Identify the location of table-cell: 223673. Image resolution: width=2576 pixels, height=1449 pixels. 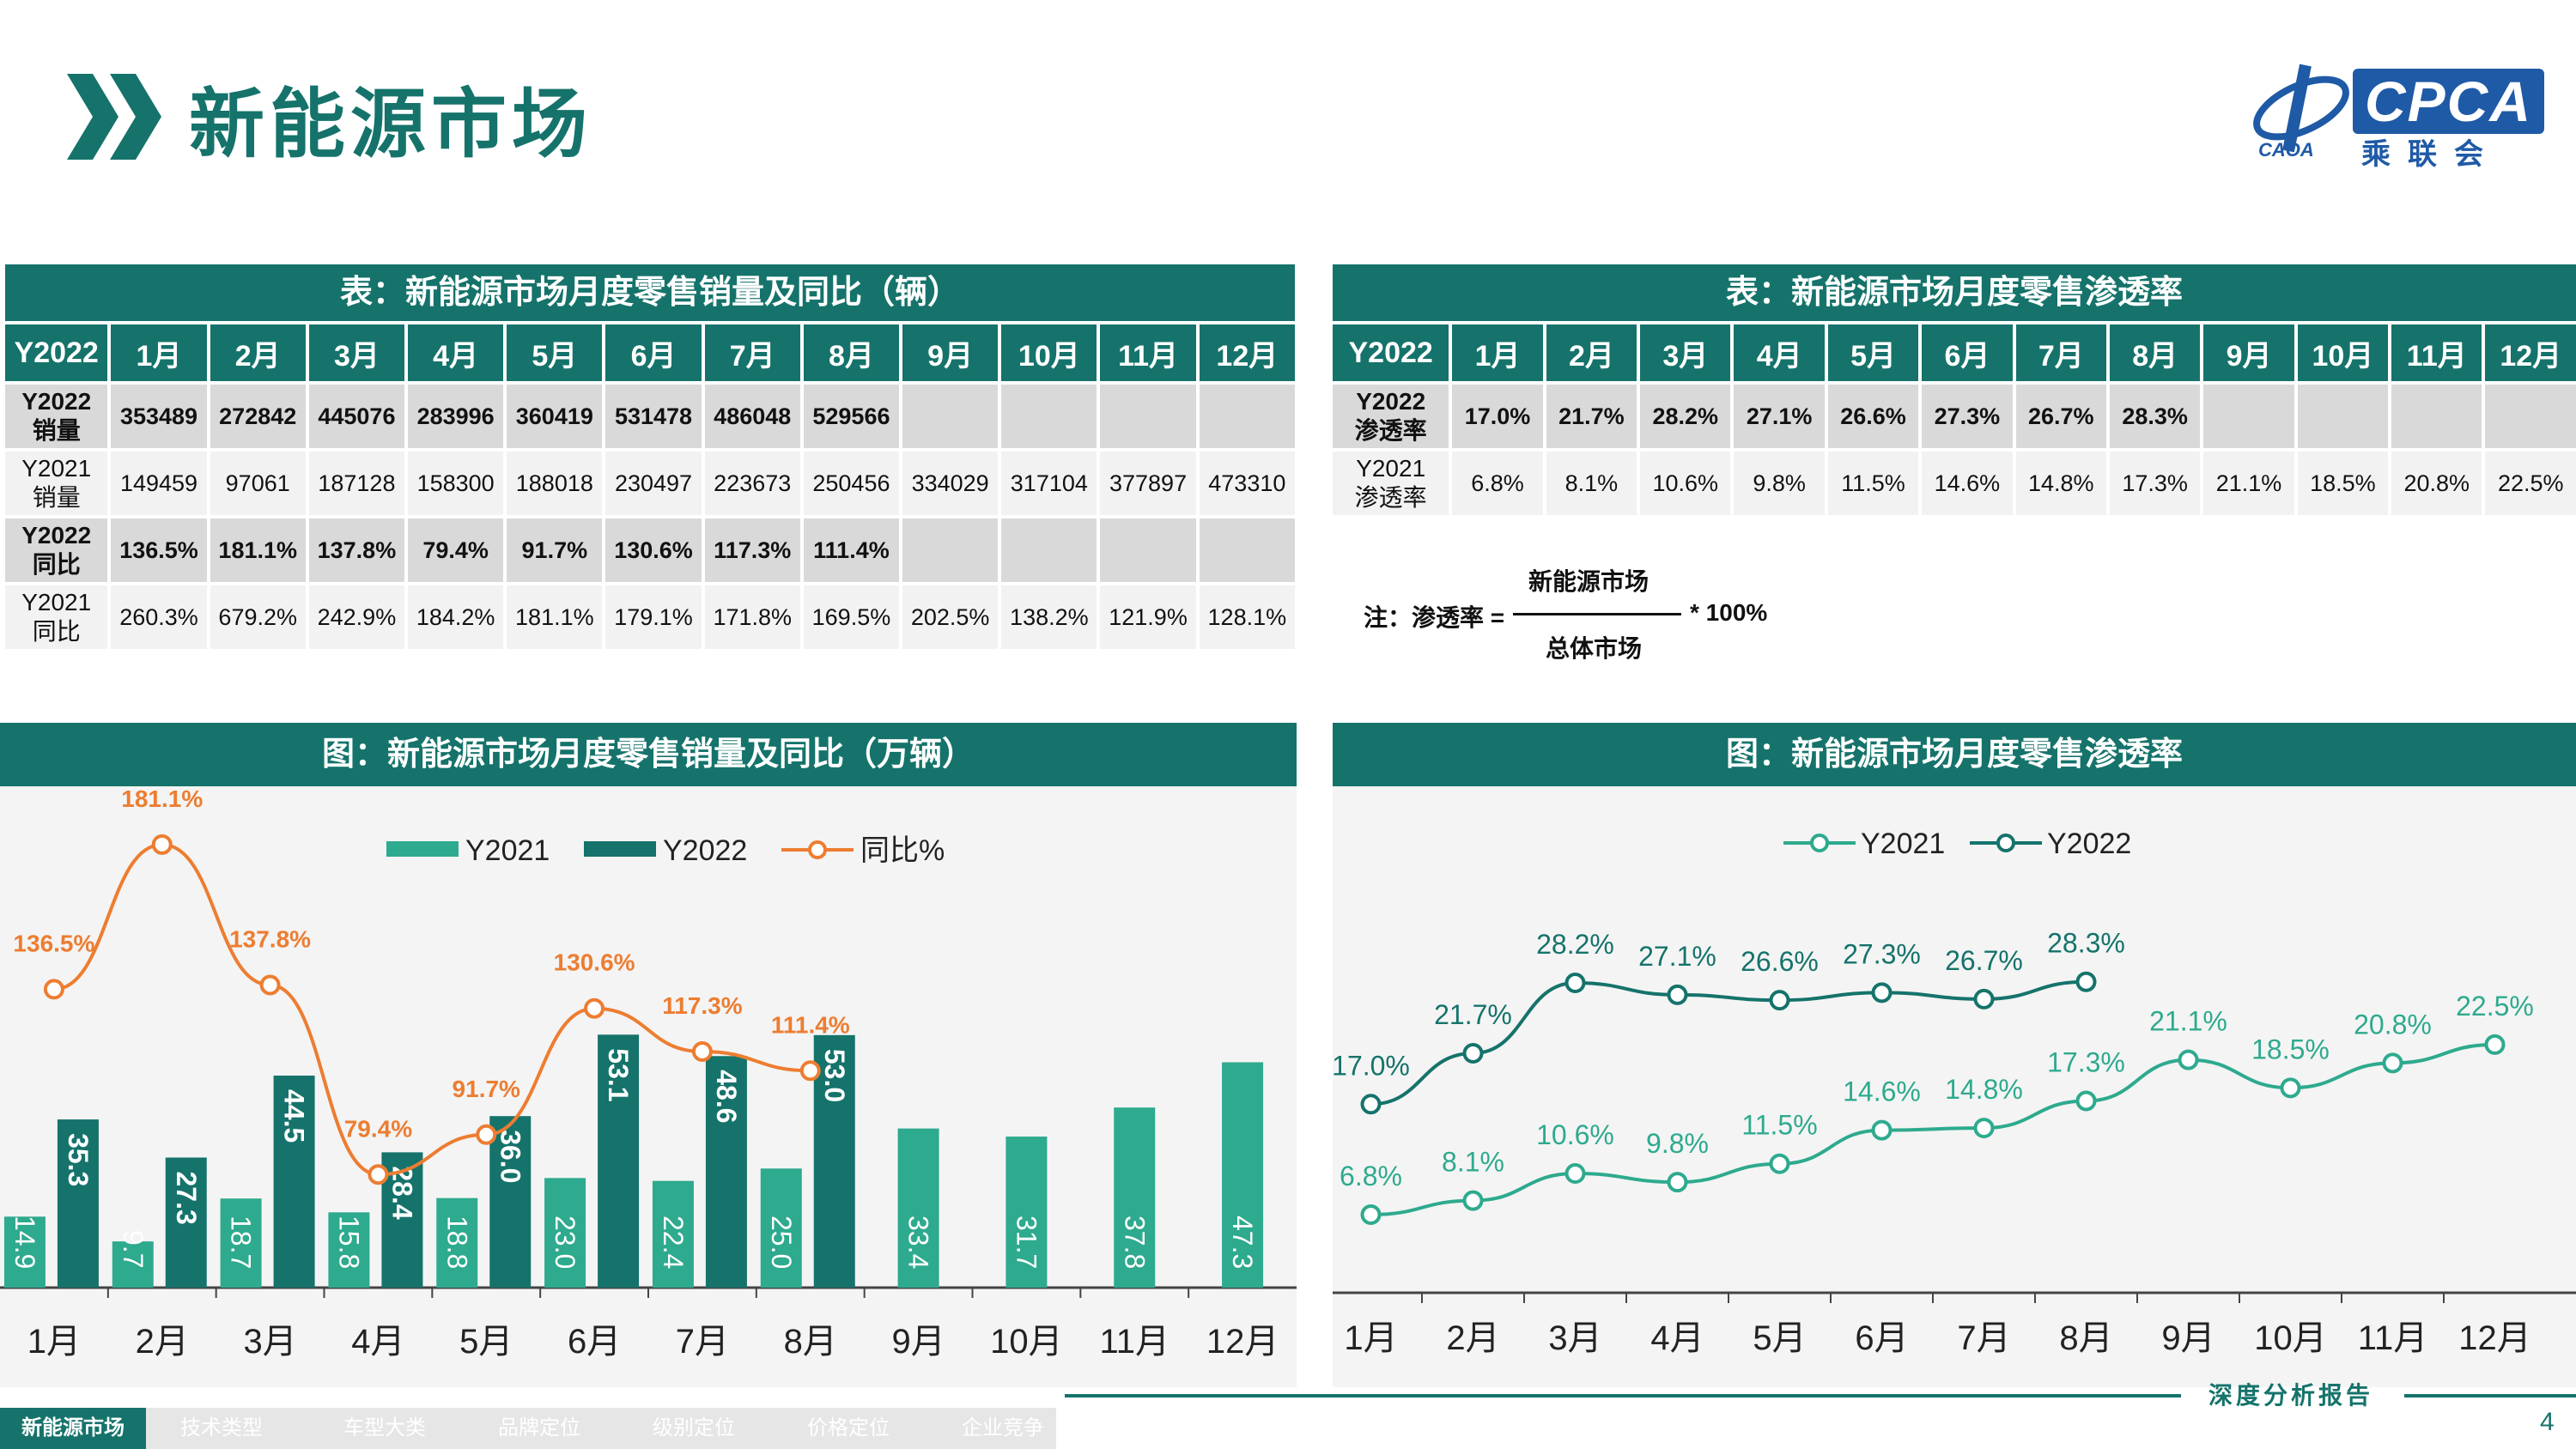
(752, 484).